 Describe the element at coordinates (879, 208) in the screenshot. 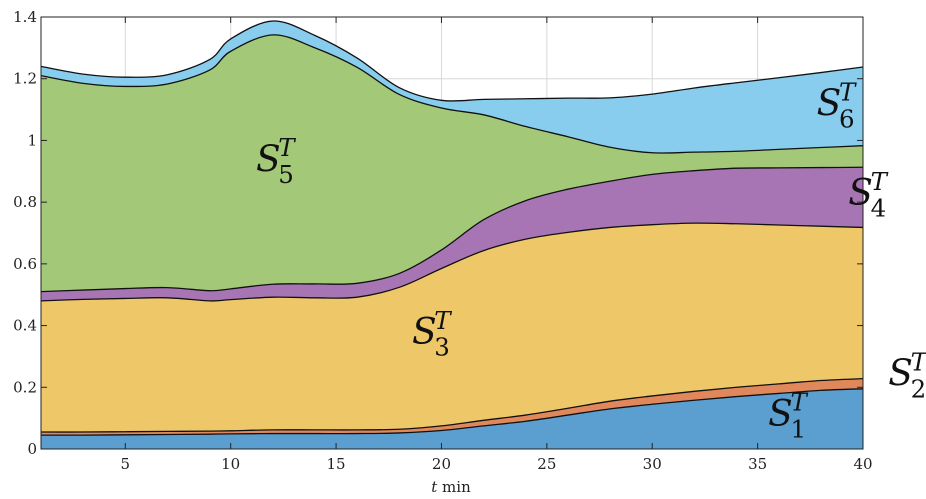

I see `label-sub: 4` at that location.